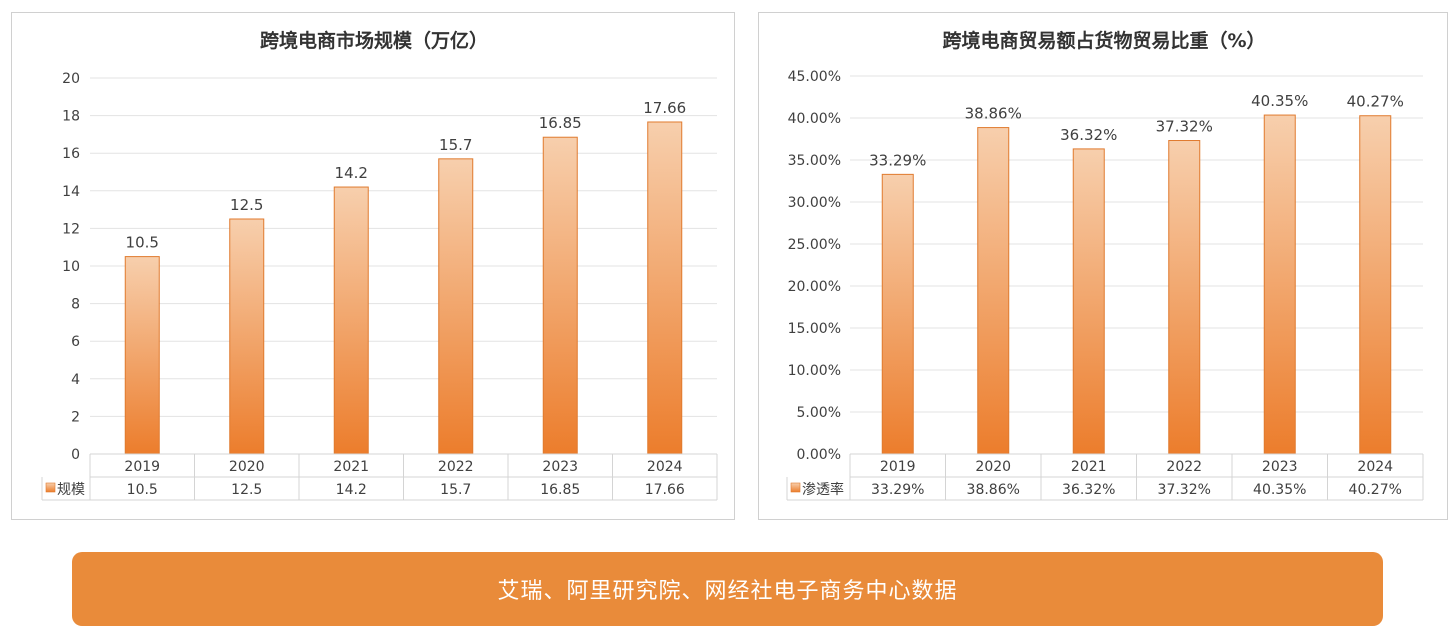  Describe the element at coordinates (71, 192) in the screenshot. I see `y-tick-label: 14` at that location.